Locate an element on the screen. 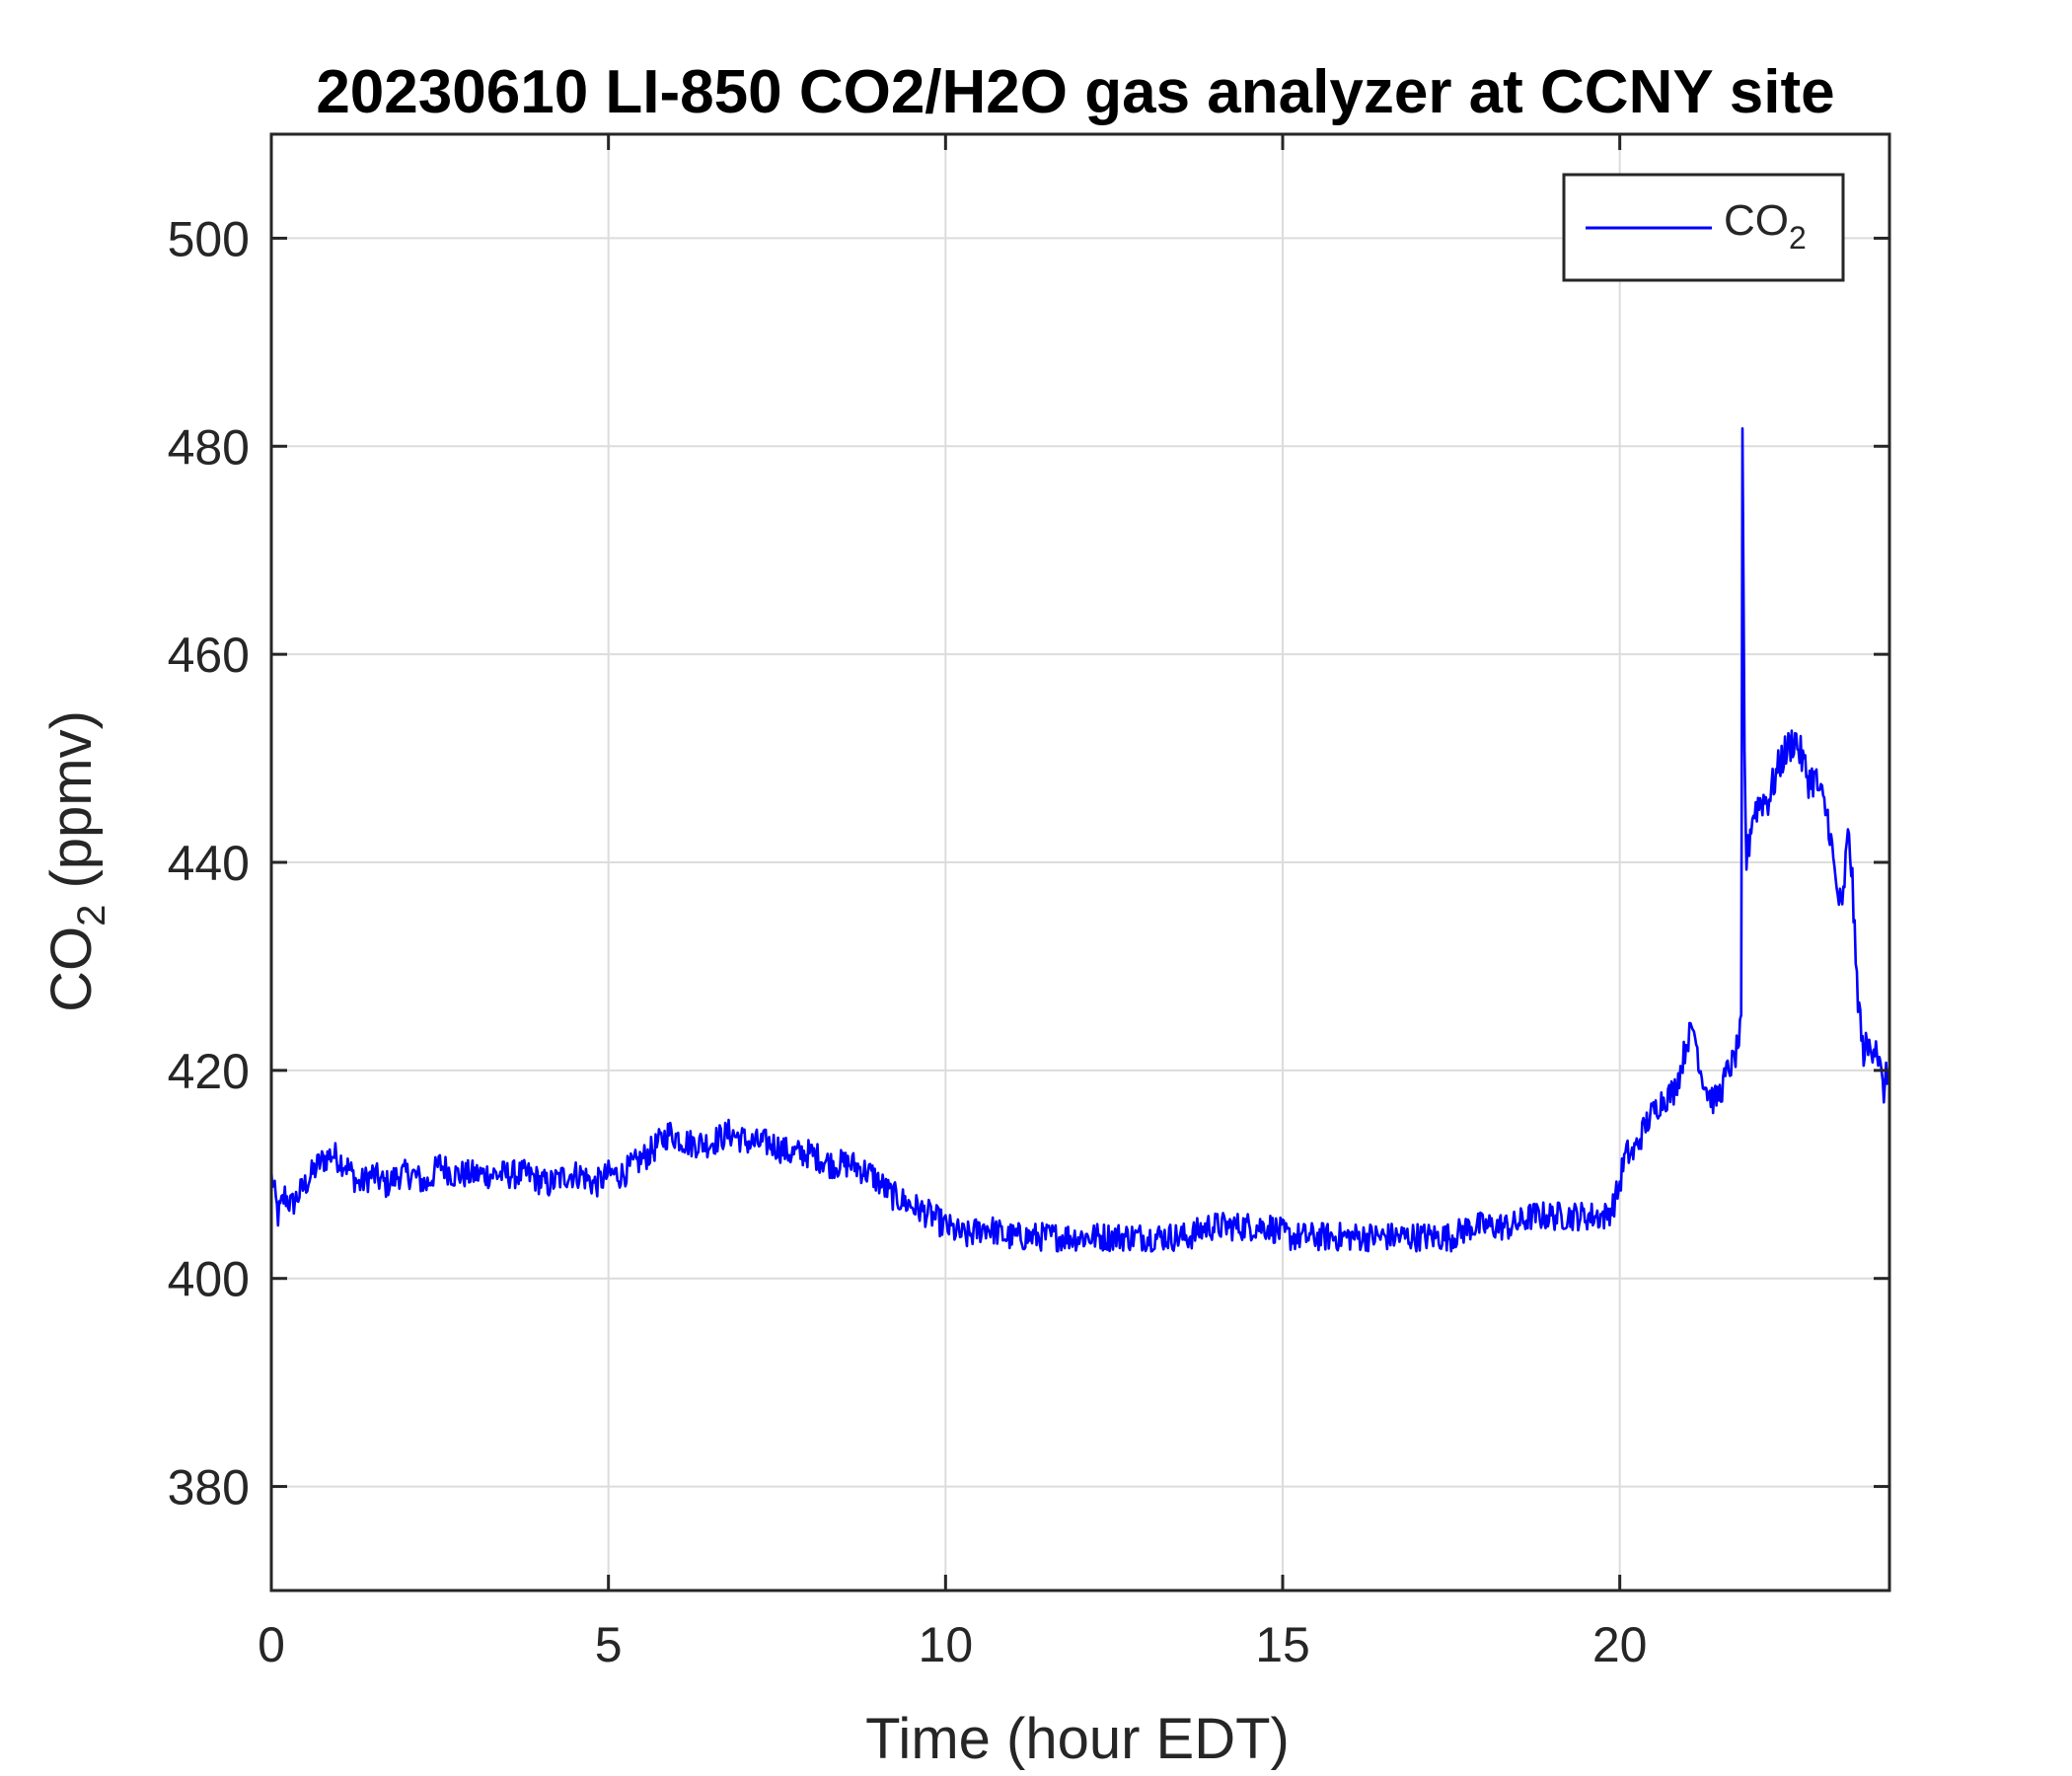  legend-label: CO2 is located at coordinates (1766, 226).